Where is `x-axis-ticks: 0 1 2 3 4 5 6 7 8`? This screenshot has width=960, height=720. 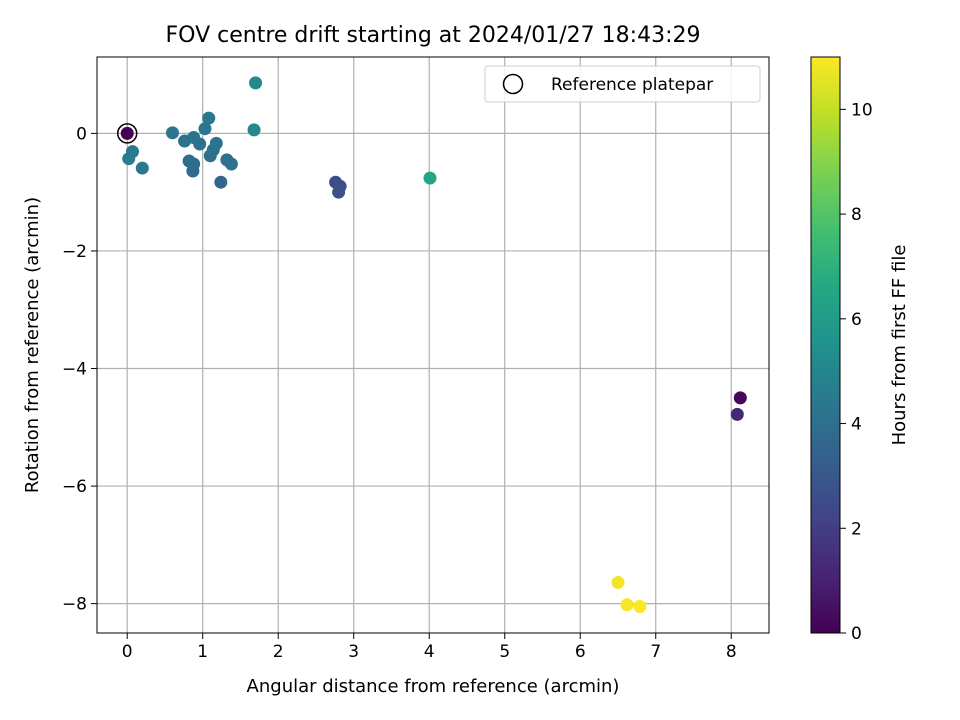
x-axis-ticks: 0 1 2 3 4 5 6 7 8 is located at coordinates (429, 647).